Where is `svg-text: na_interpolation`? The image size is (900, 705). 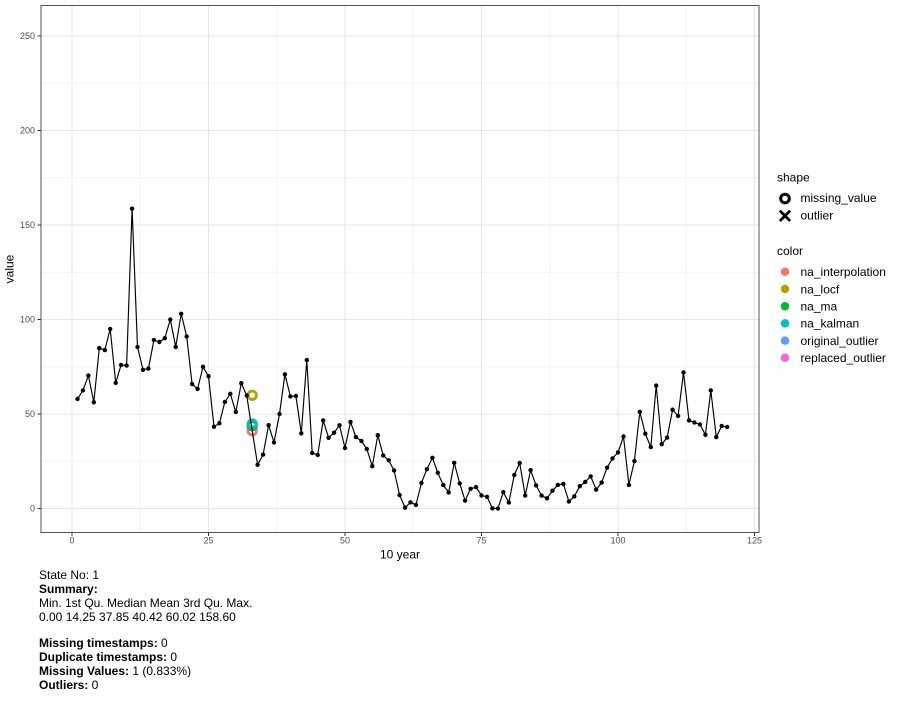
svg-text: na_interpolation is located at coordinates (843, 272).